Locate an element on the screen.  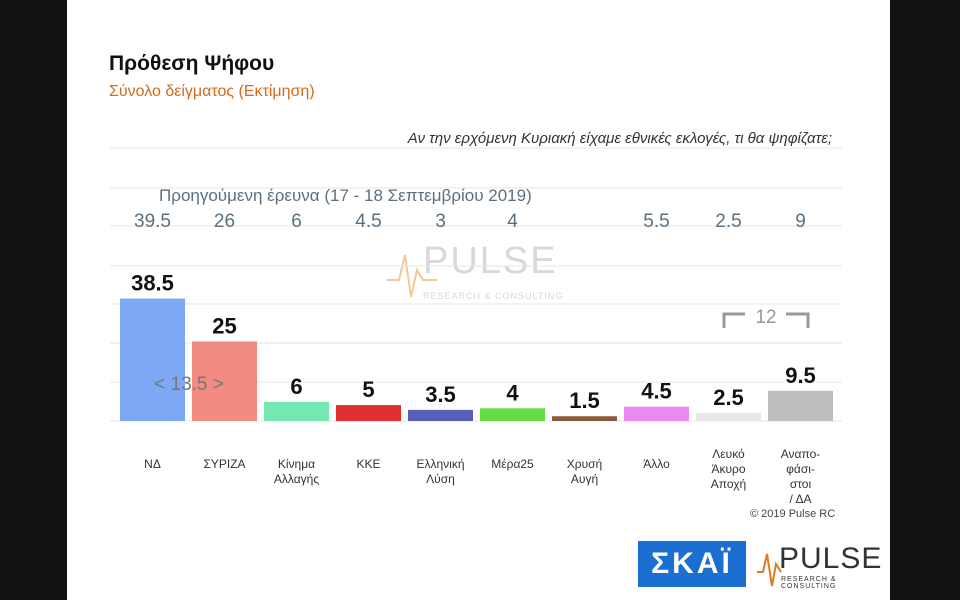
category-label-7: Άλλο is located at coordinates (656, 464).